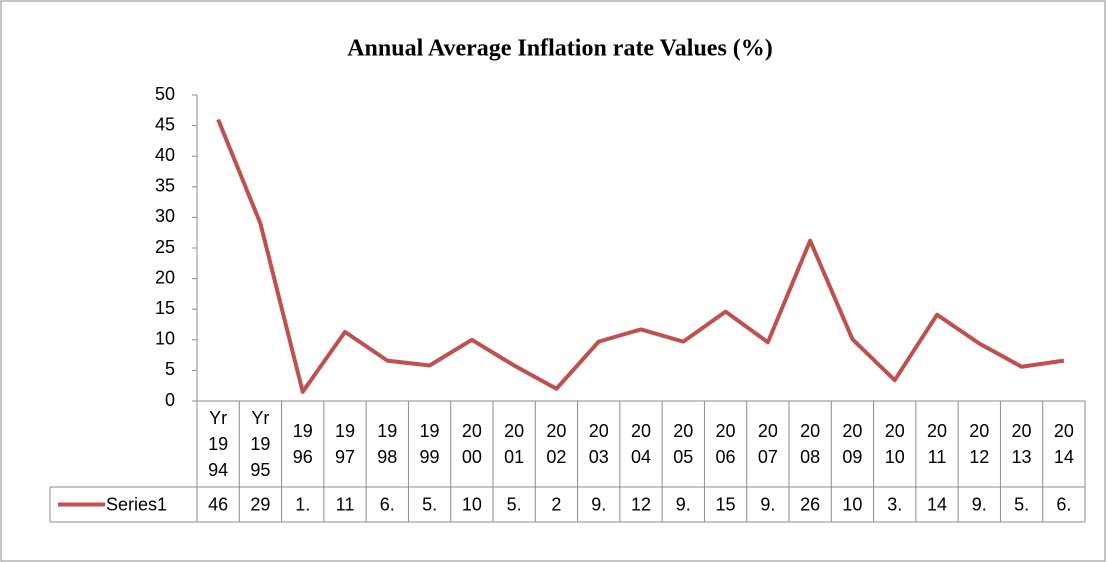 This screenshot has width=1107, height=562. I want to click on x-tick-label: 1997, so click(345, 444).